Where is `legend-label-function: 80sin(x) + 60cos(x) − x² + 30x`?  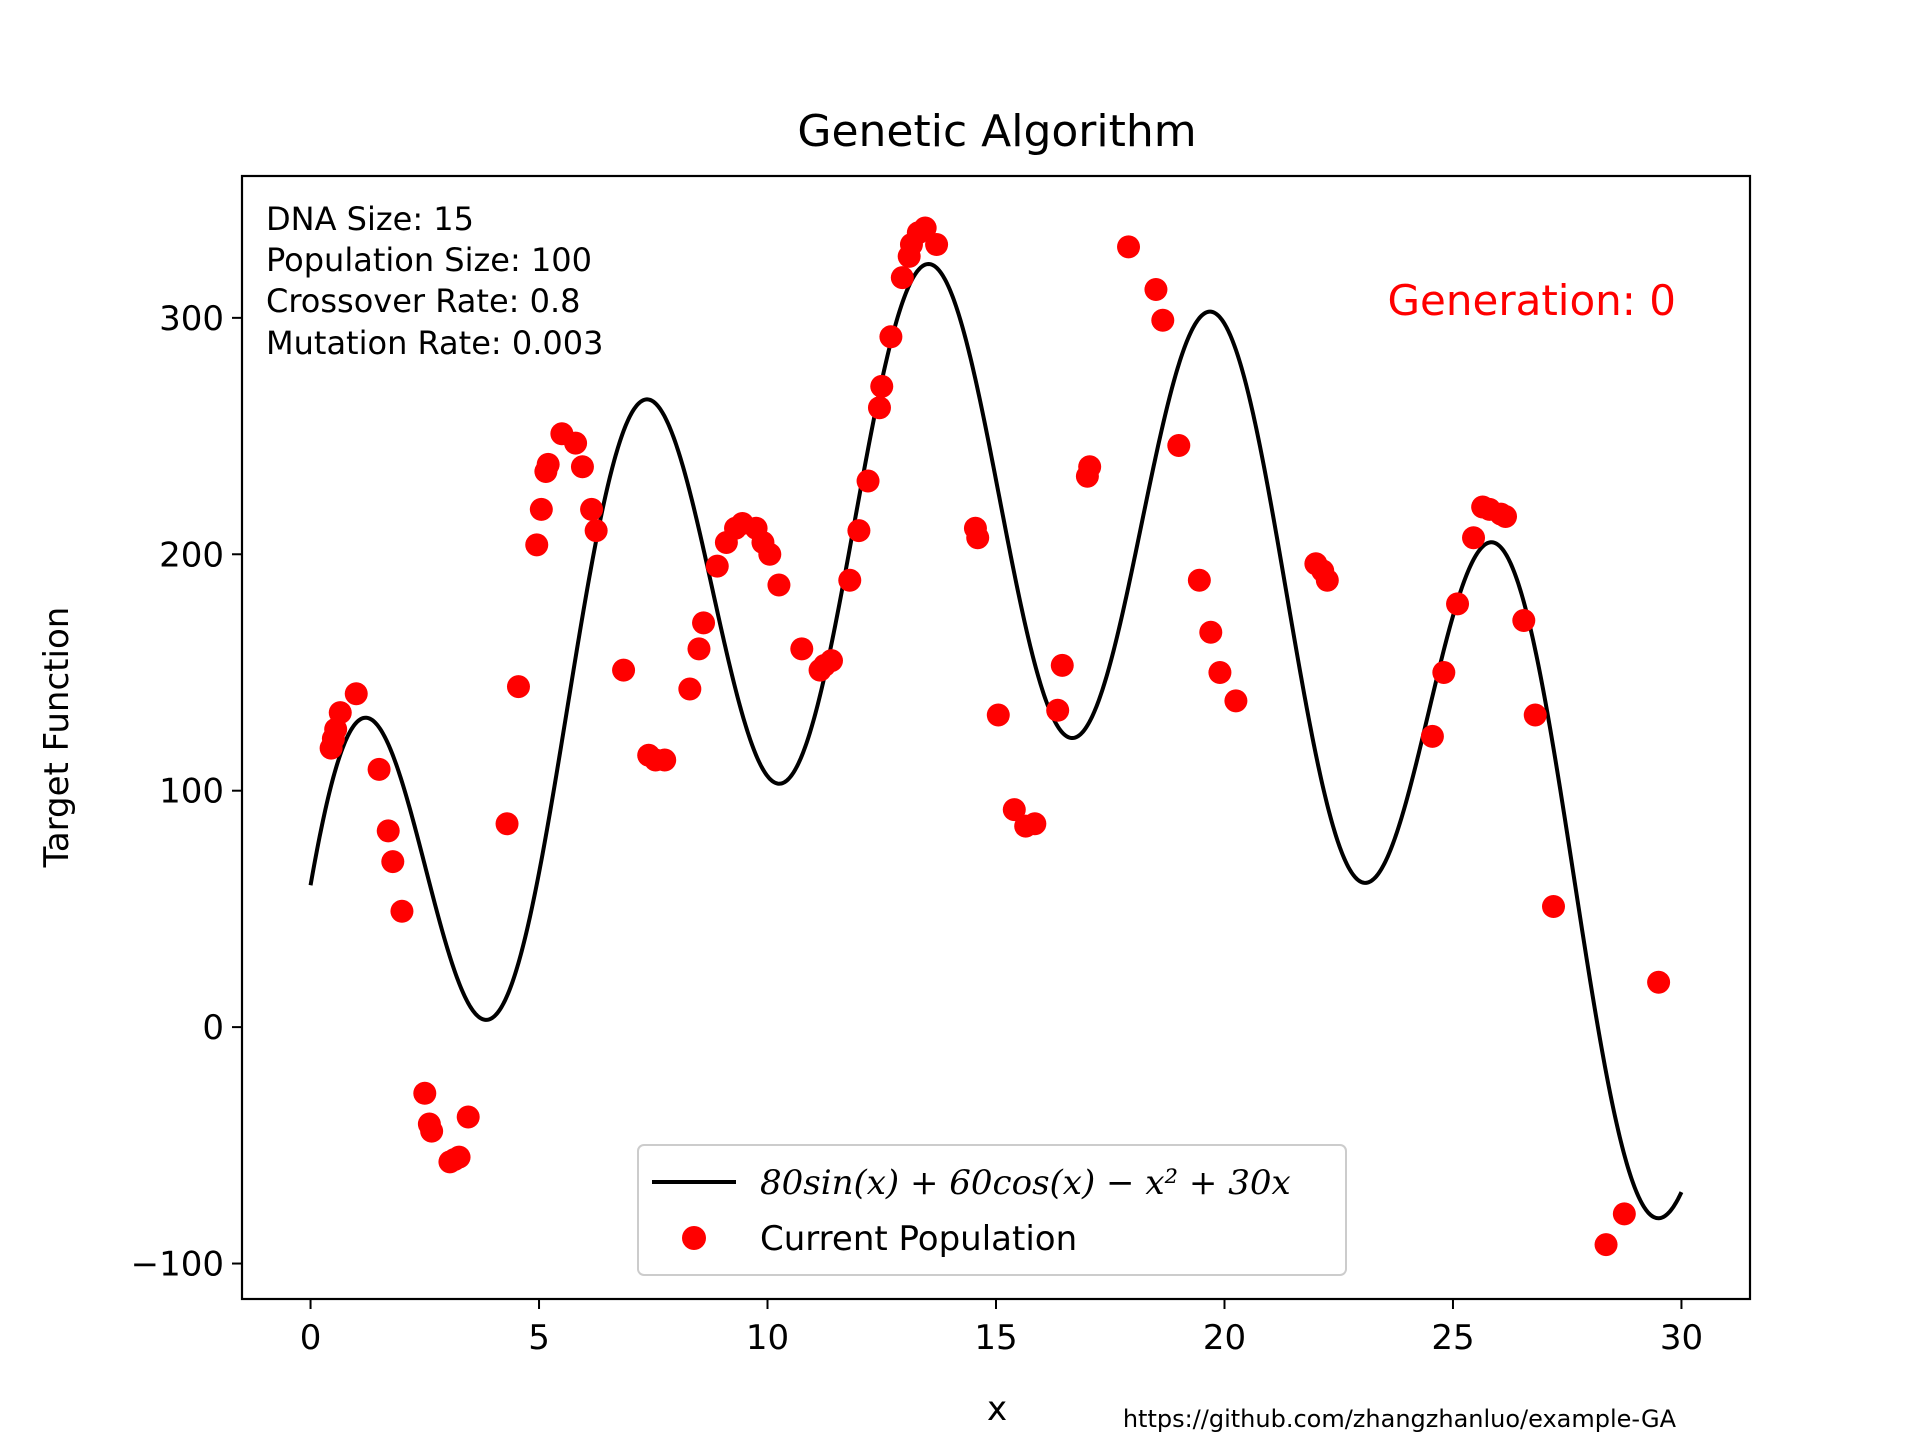 legend-label-function: 80sin(x) + 60cos(x) − x² + 30x is located at coordinates (1025, 1183).